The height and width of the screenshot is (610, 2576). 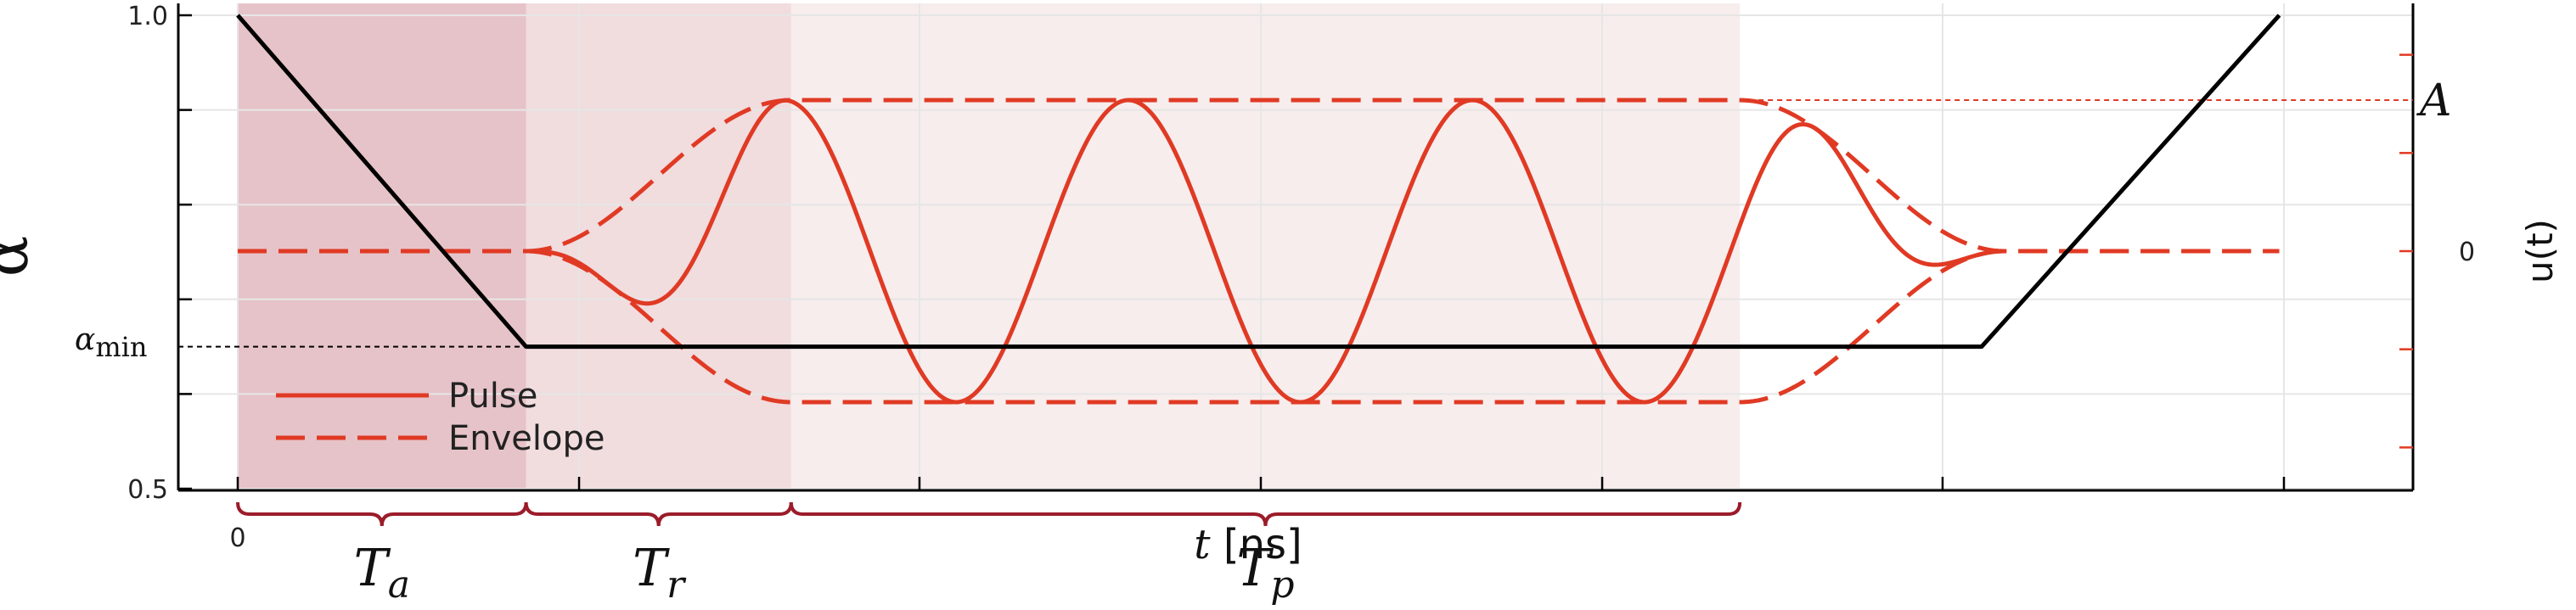 What do you see at coordinates (526, 439) in the screenshot?
I see `legend-envelope-label: Envelope` at bounding box center [526, 439].